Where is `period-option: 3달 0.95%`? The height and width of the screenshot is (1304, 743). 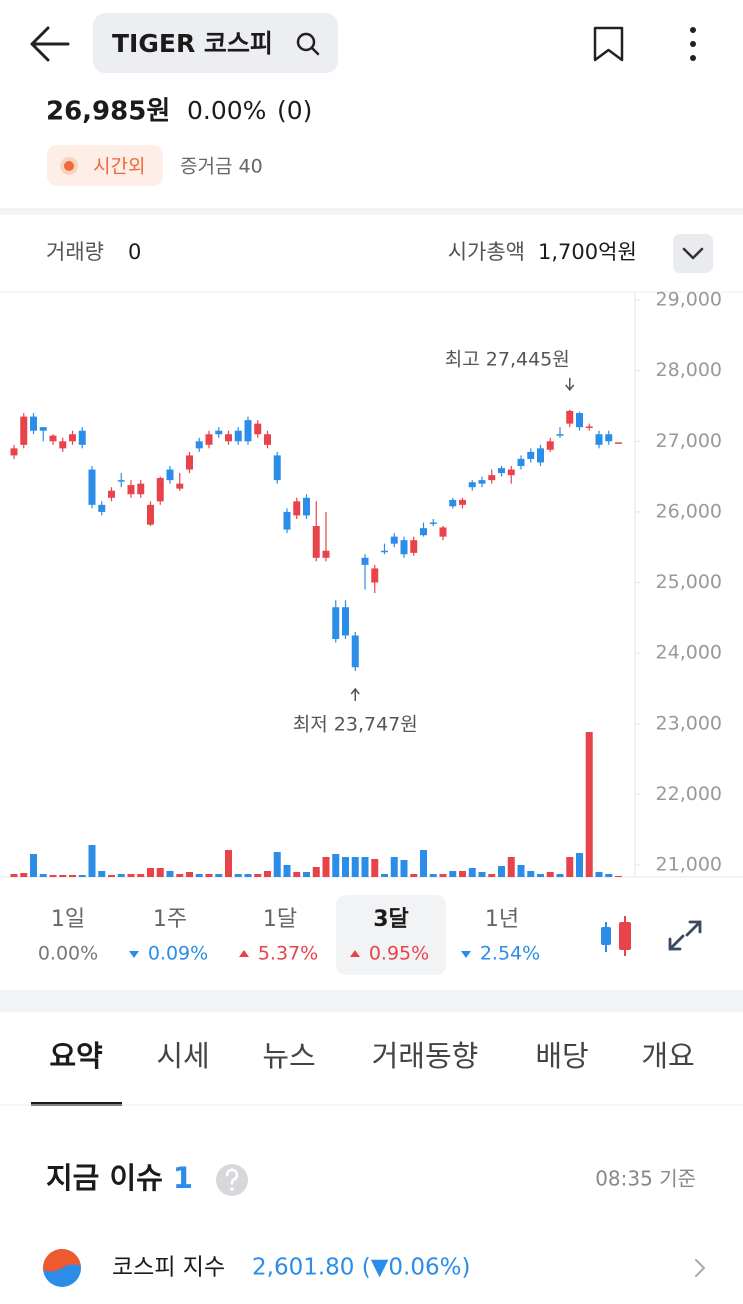 period-option: 3달 0.95% is located at coordinates (389, 936).